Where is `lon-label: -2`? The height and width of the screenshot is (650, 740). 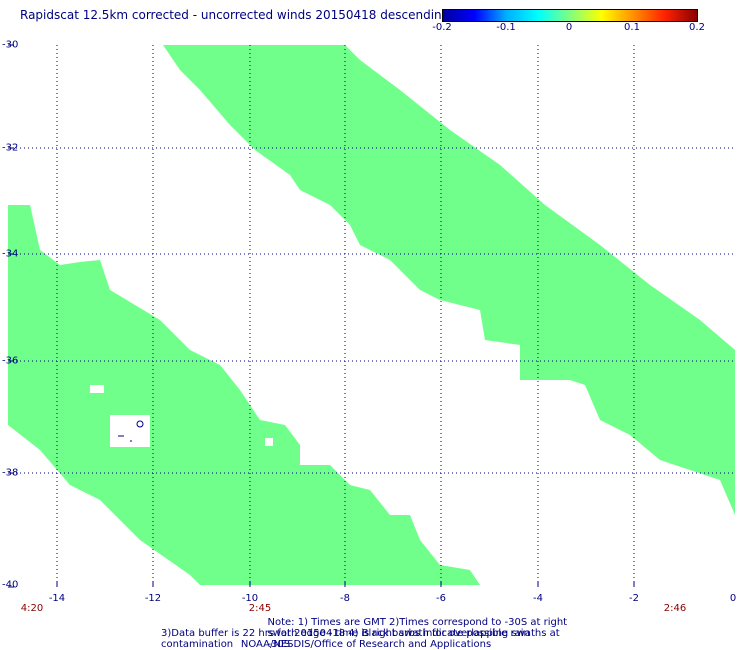 lon-label: -2 is located at coordinates (634, 598).